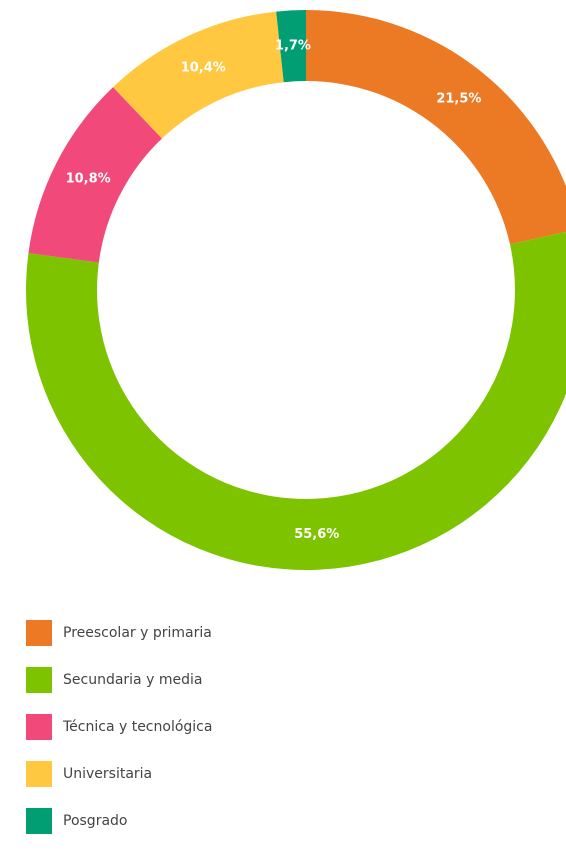  Describe the element at coordinates (458, 99) in the screenshot. I see `slice-label-preescolar-y-primaria: 21,5%` at that location.